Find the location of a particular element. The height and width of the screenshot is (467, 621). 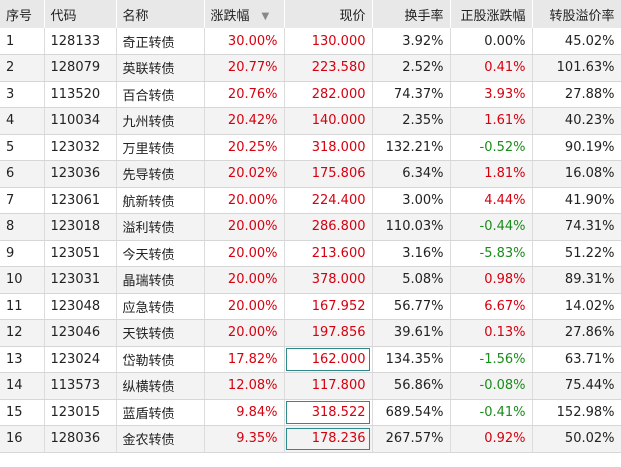

conversion-premium-cell: 41.90% is located at coordinates (576, 200).